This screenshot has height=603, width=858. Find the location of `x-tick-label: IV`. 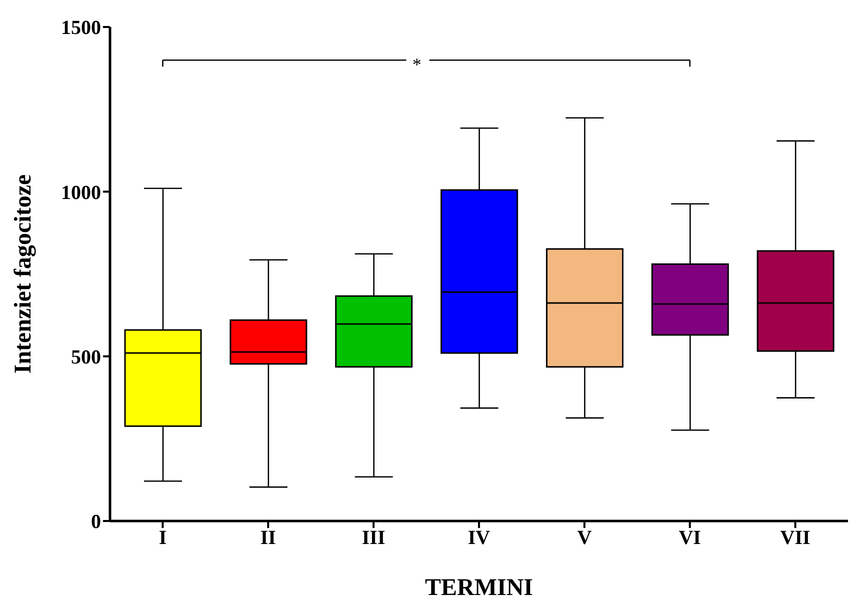

x-tick-label: IV is located at coordinates (479, 538).